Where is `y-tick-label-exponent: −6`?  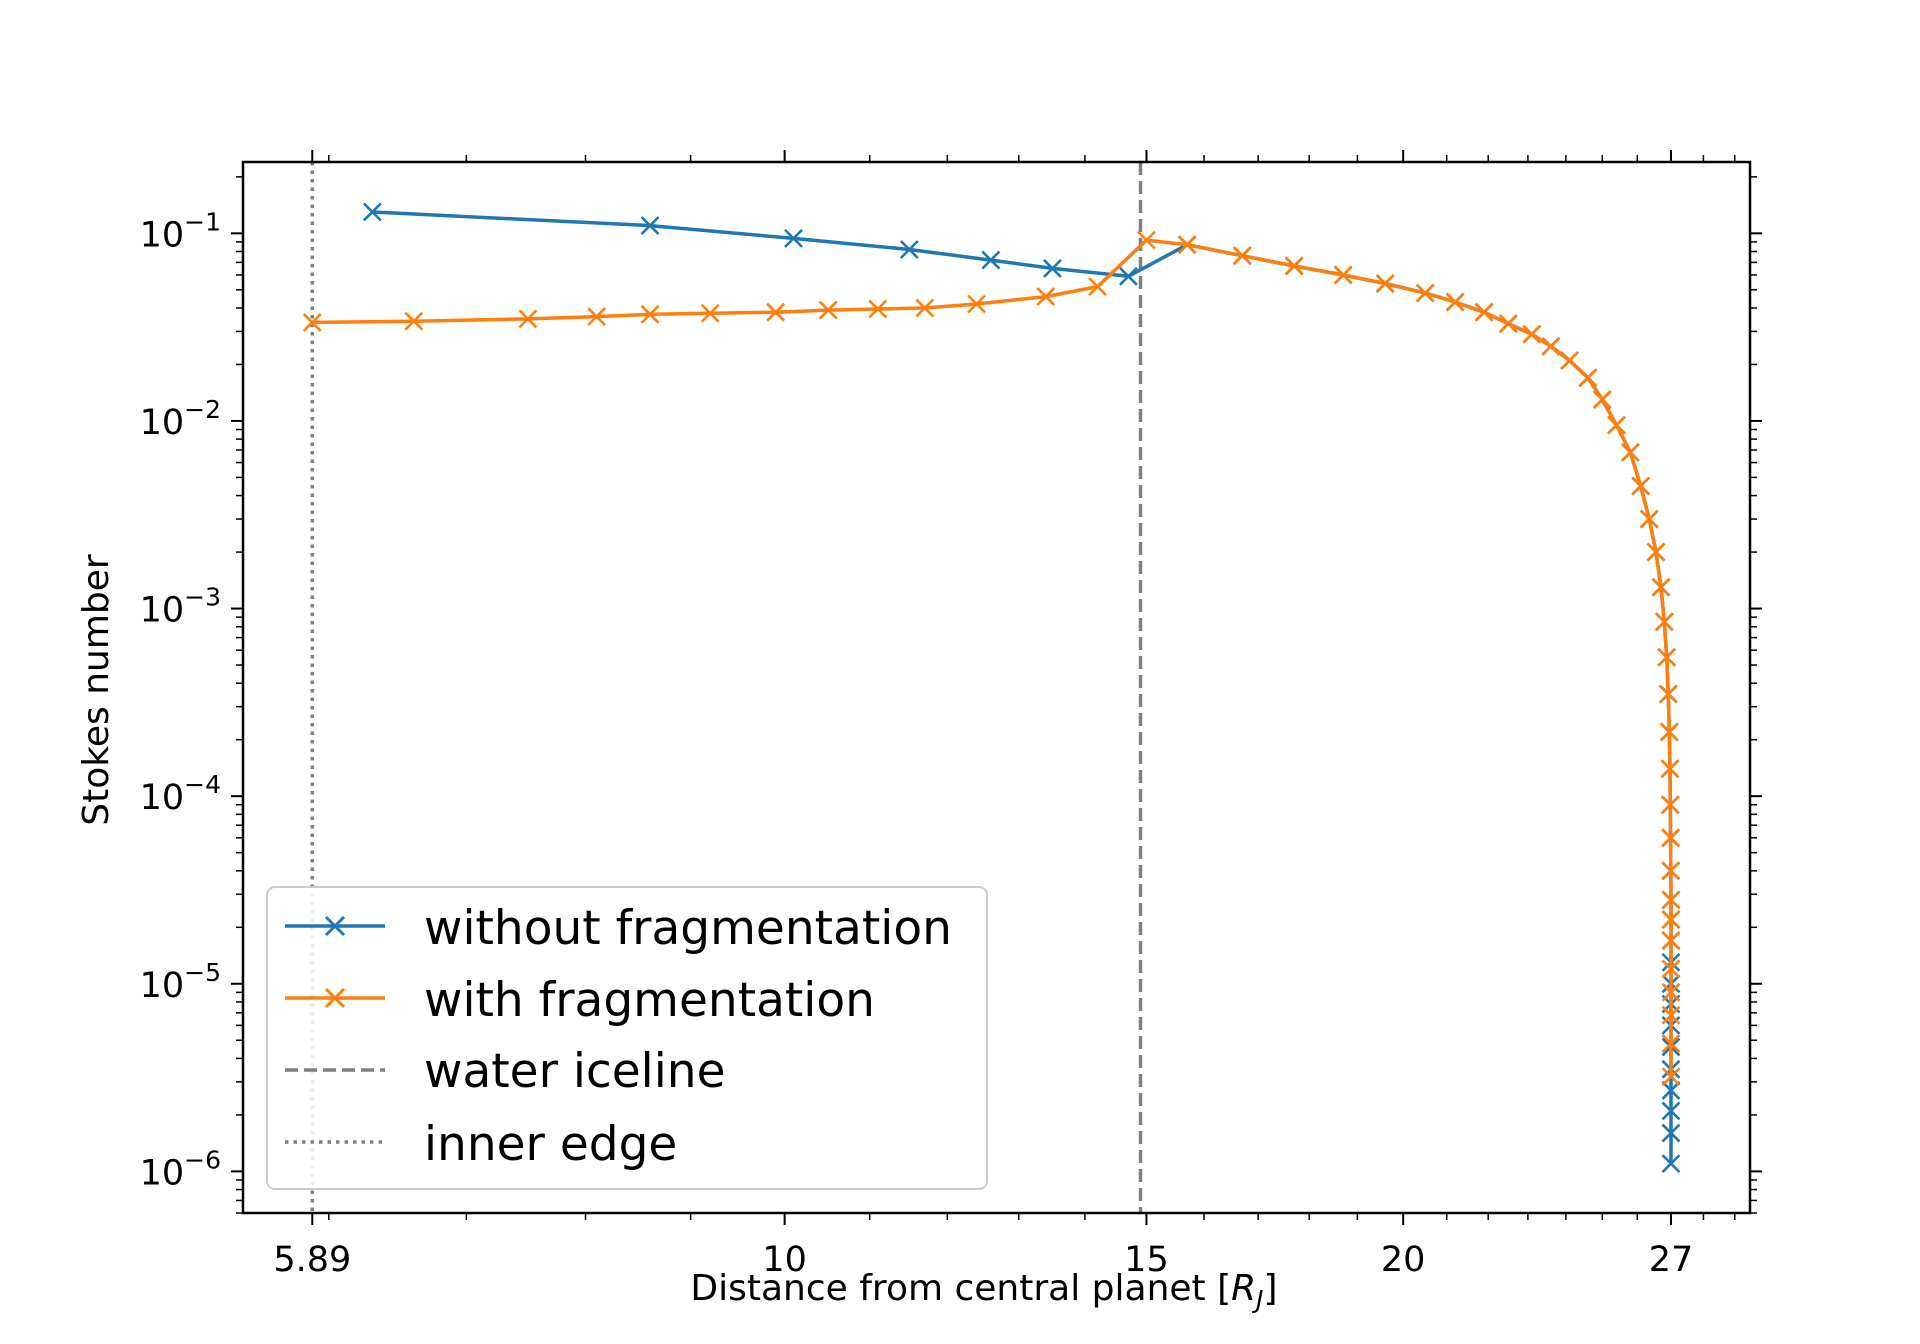
y-tick-label-exponent: −6 is located at coordinates (202, 1159).